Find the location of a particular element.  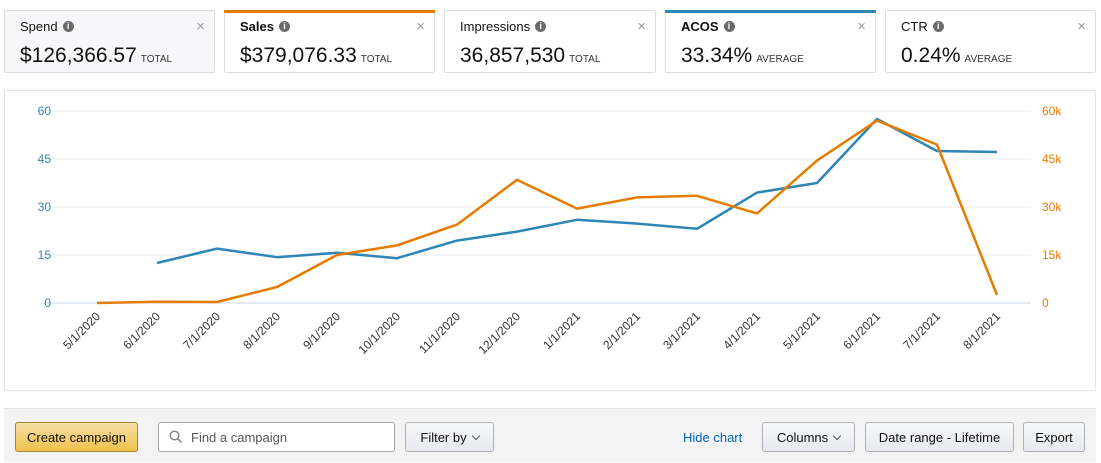

metric-label: ACOS is located at coordinates (700, 26).